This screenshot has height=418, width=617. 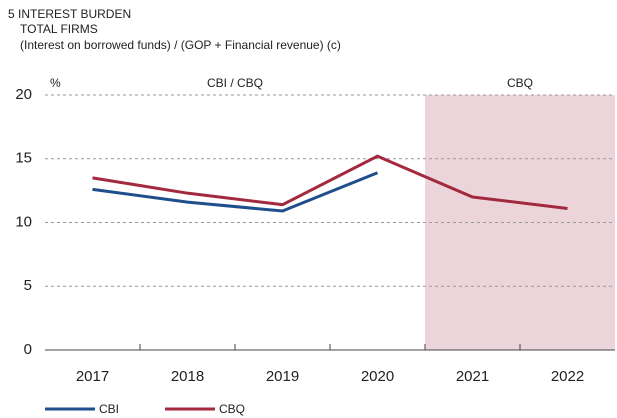 What do you see at coordinates (472, 376) in the screenshot?
I see `x-tick-label: 2021` at bounding box center [472, 376].